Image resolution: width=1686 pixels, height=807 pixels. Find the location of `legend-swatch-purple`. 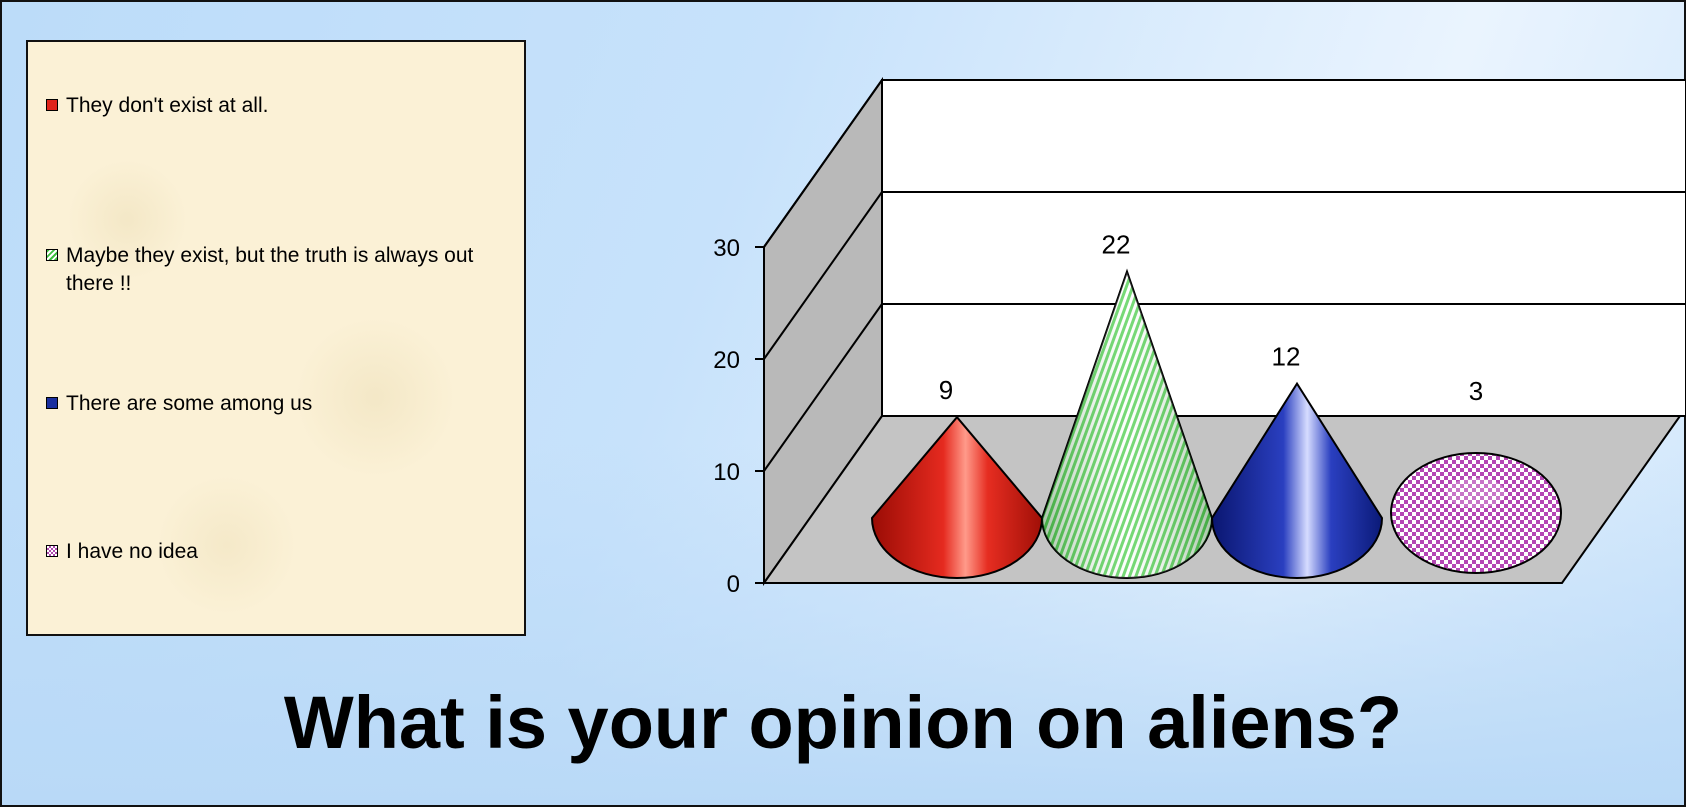

legend-swatch-purple is located at coordinates (52, 551).